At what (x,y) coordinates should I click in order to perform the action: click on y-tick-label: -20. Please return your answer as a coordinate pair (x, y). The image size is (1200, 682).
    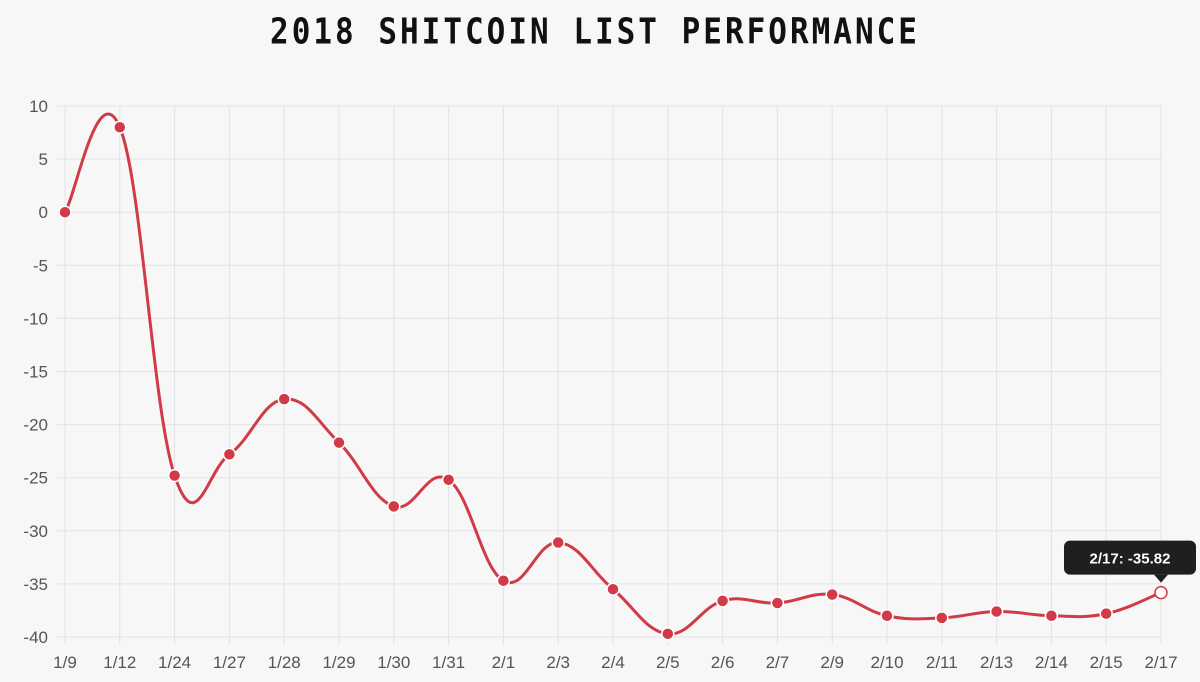
    Looking at the image, I should click on (35, 425).